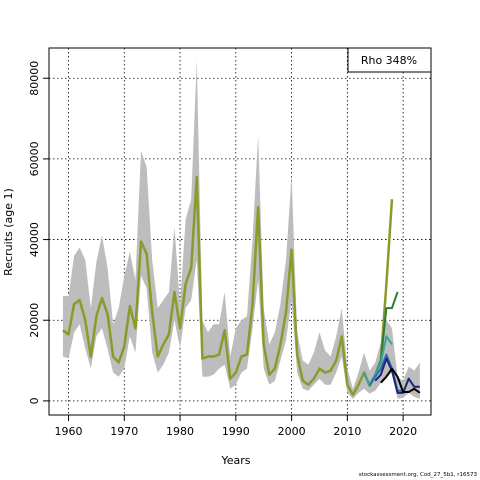 The image size is (480, 480). What do you see at coordinates (235, 460) in the screenshot?
I see `x-axis-label: Years` at bounding box center [235, 460].